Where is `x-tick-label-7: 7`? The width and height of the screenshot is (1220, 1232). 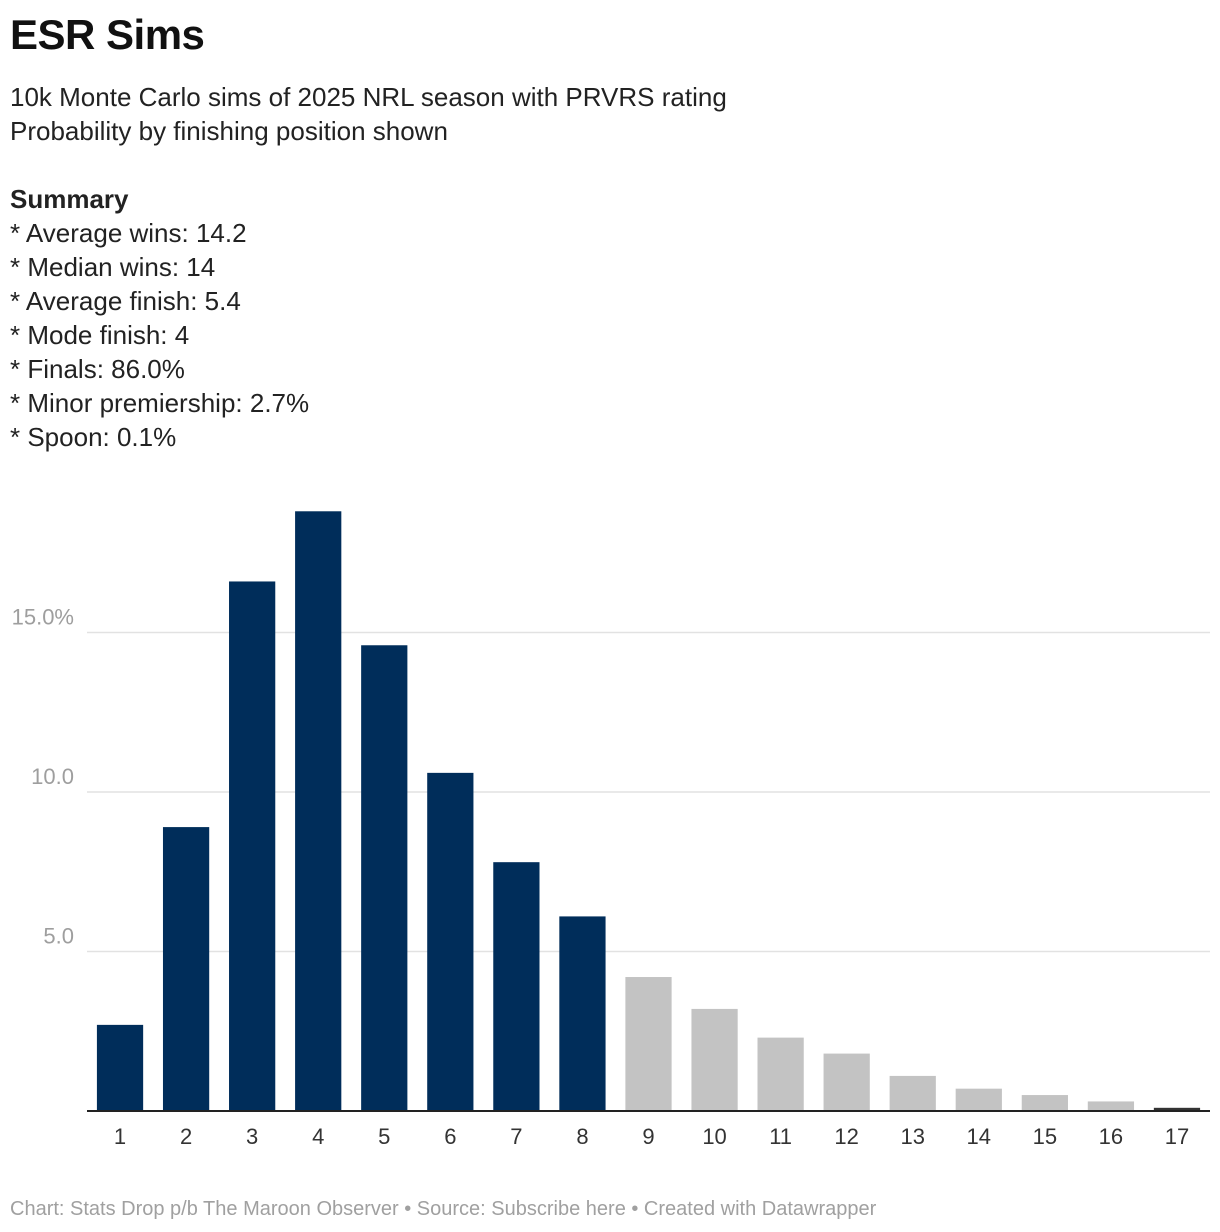
x-tick-label-7: 7 is located at coordinates (516, 1136).